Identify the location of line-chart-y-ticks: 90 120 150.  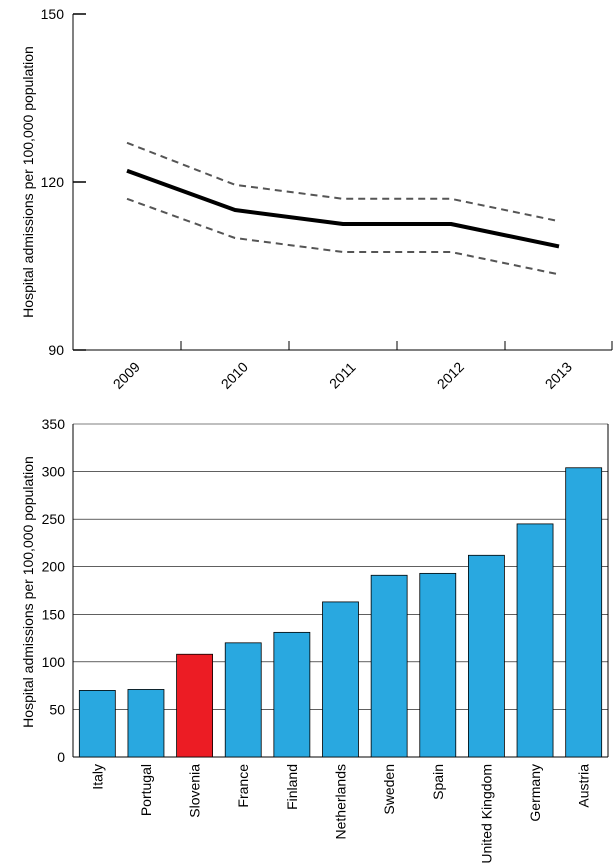
(63, 182).